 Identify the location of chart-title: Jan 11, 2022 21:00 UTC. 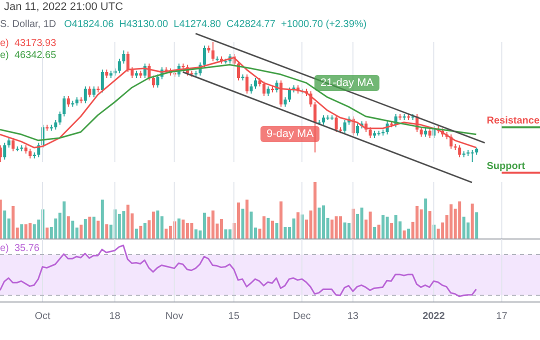
(64, 7).